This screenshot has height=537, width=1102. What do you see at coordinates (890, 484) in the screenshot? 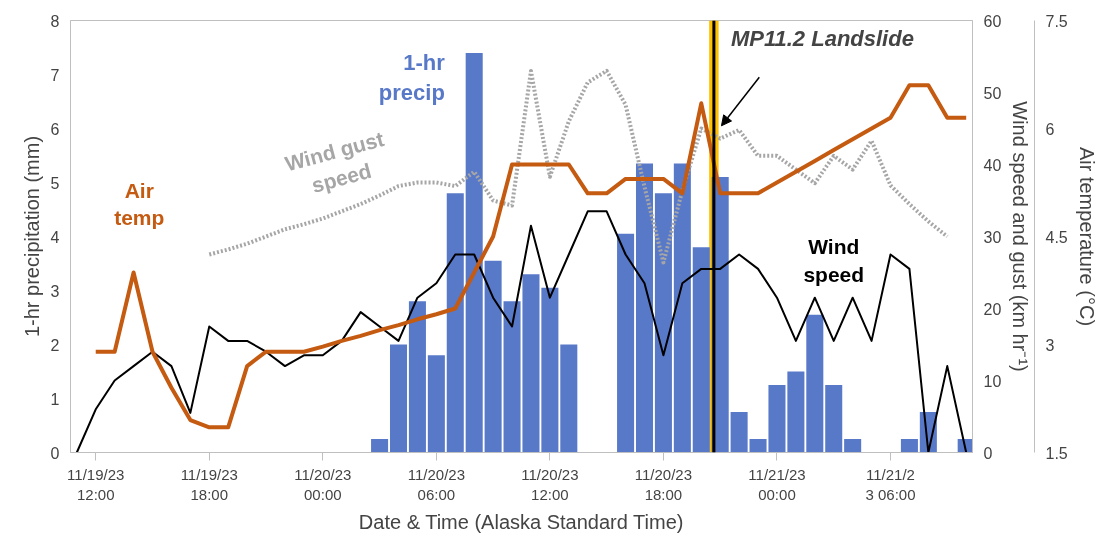
I see `x-tick-label: 11/21/2 3 06:00` at bounding box center [890, 484].